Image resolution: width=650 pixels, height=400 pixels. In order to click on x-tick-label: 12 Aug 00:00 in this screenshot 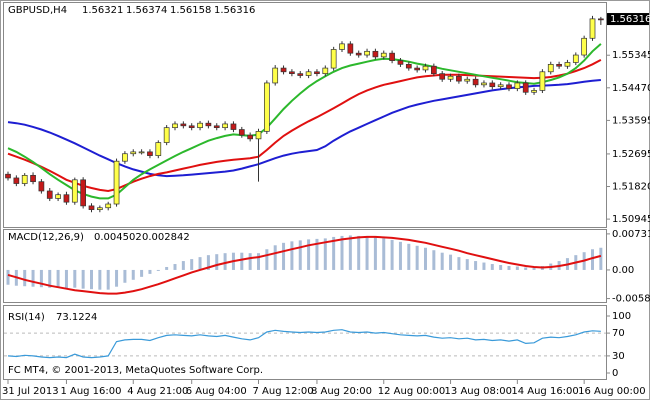, I will do `click(411, 391)`.